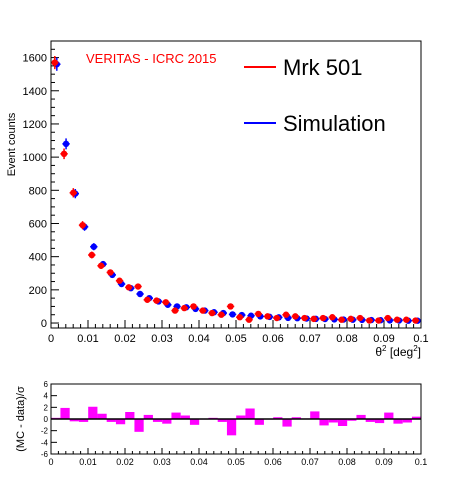 This screenshot has height=499, width=474. I want to click on top-x-tick-label: 0.02, so click(124, 339).